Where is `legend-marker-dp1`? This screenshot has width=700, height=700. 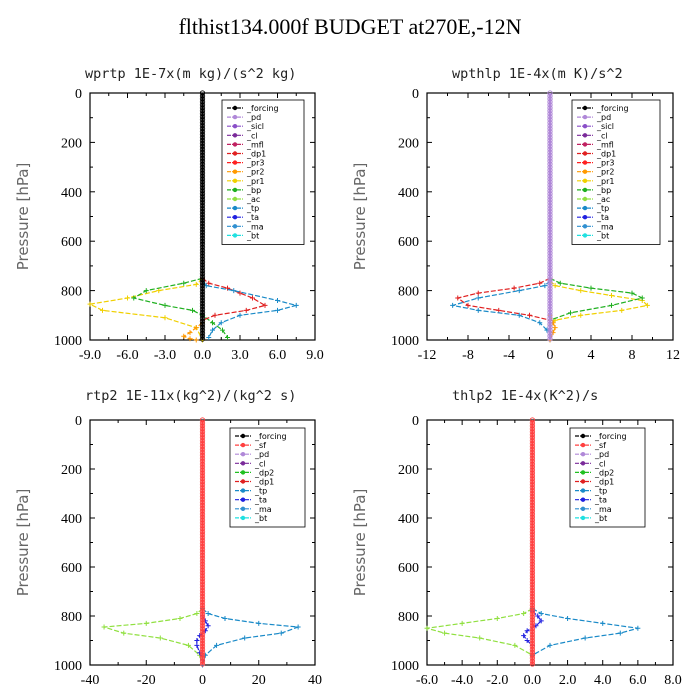 legend-marker-dp1 is located at coordinates (585, 153).